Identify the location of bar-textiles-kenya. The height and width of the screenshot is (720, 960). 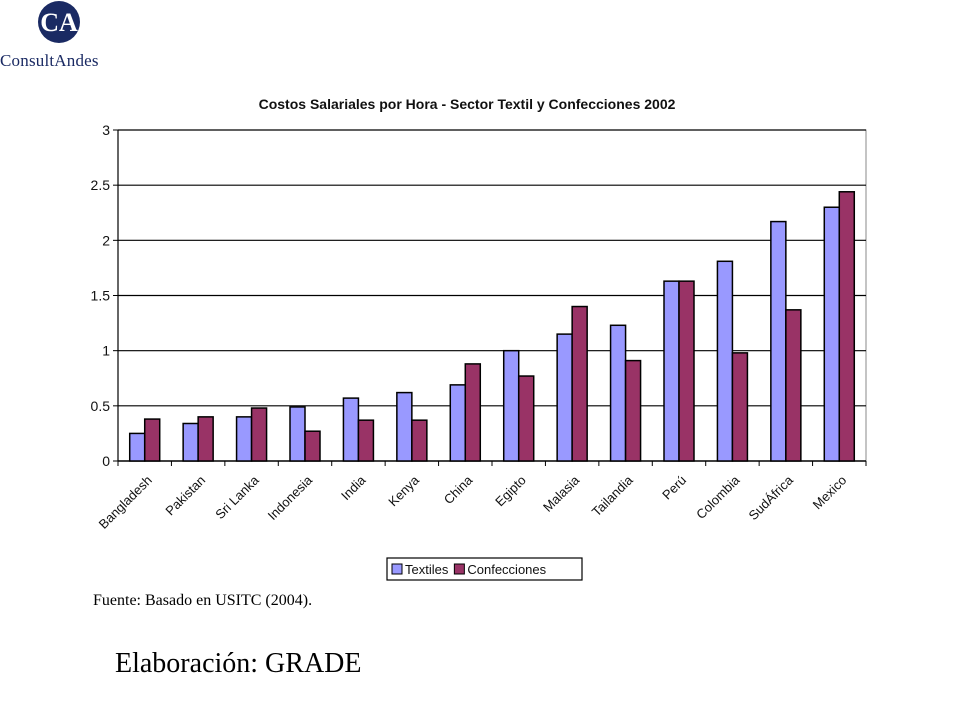
(404, 426).